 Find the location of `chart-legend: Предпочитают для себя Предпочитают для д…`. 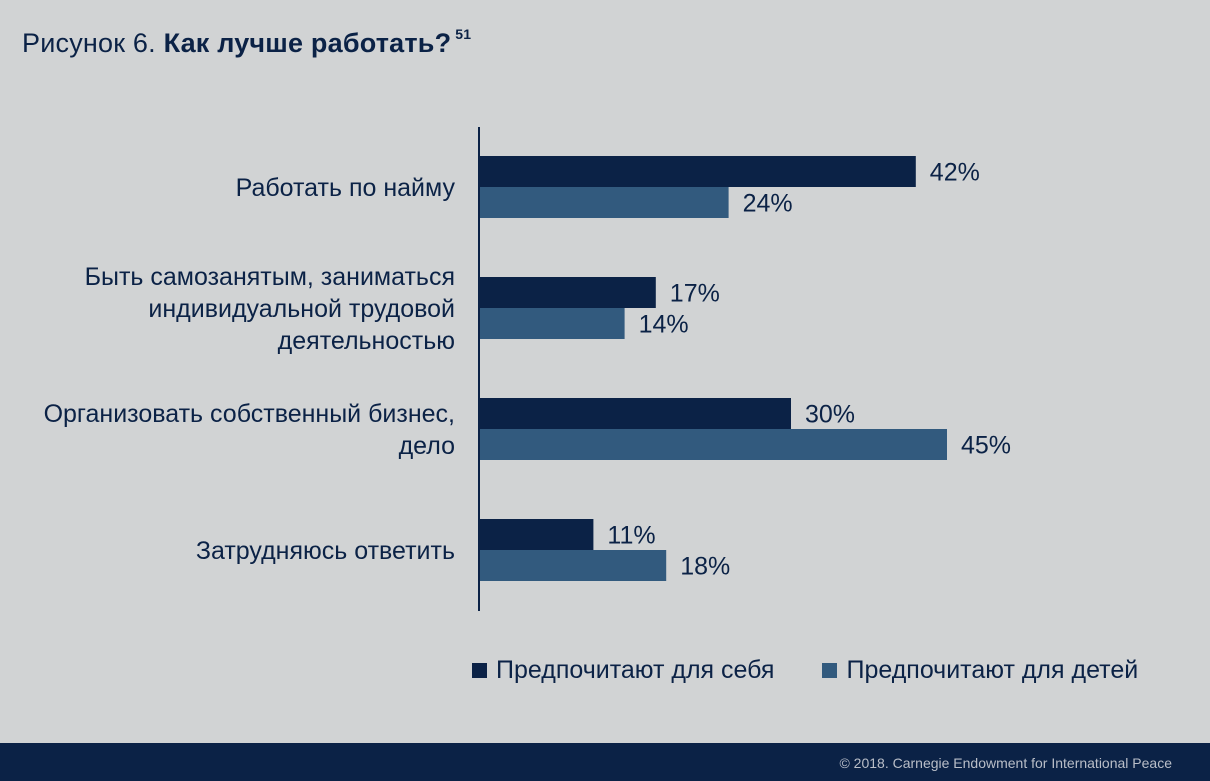

chart-legend: Предпочитают для себя Предпочитают для д… is located at coordinates (805, 670).